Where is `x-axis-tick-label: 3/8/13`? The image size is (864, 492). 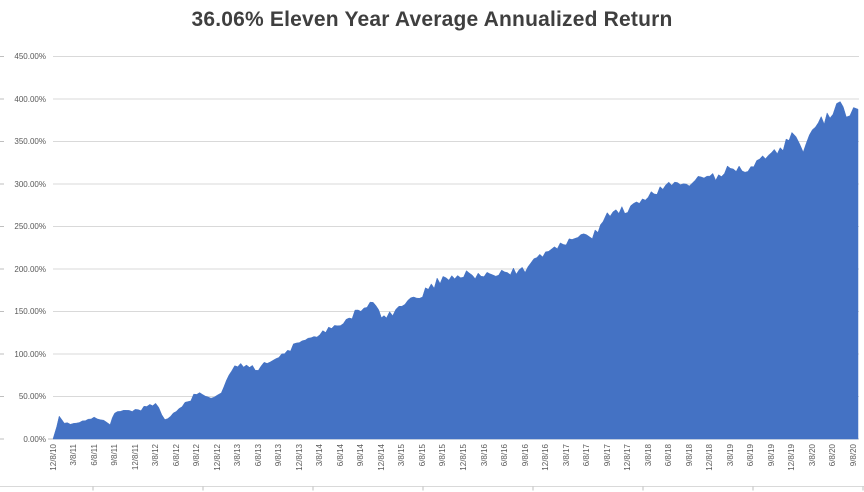
x-axis-tick-label: 3/8/13 is located at coordinates (238, 455).